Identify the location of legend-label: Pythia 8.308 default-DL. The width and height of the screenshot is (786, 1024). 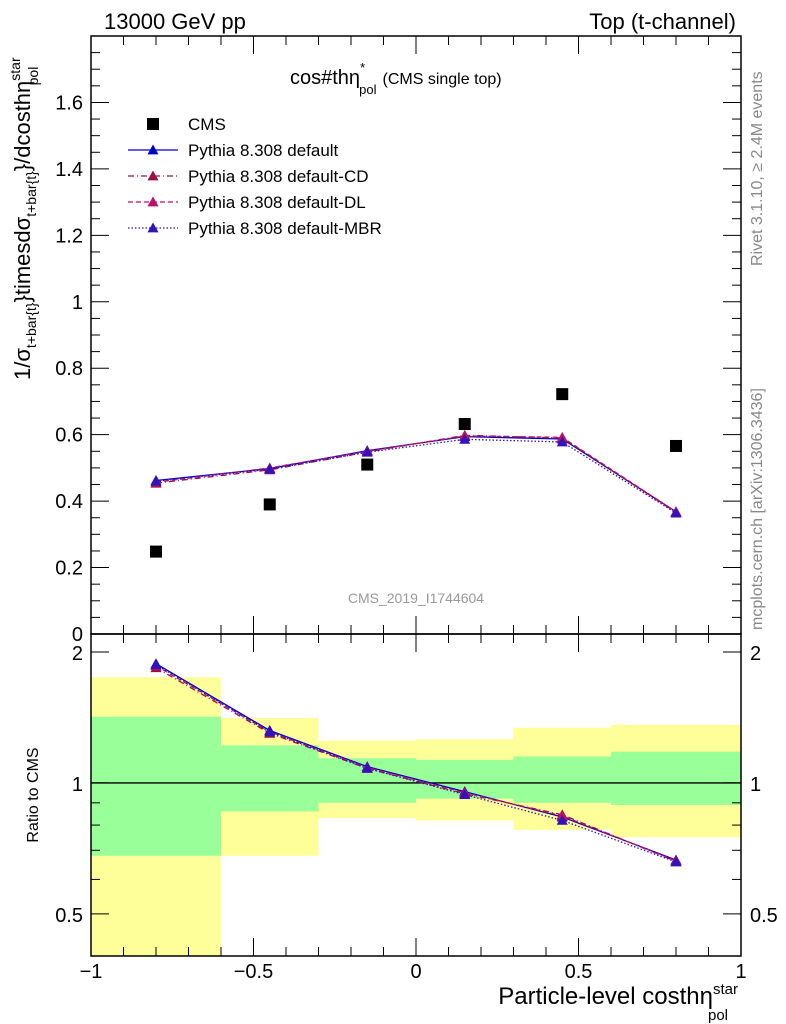
(277, 202).